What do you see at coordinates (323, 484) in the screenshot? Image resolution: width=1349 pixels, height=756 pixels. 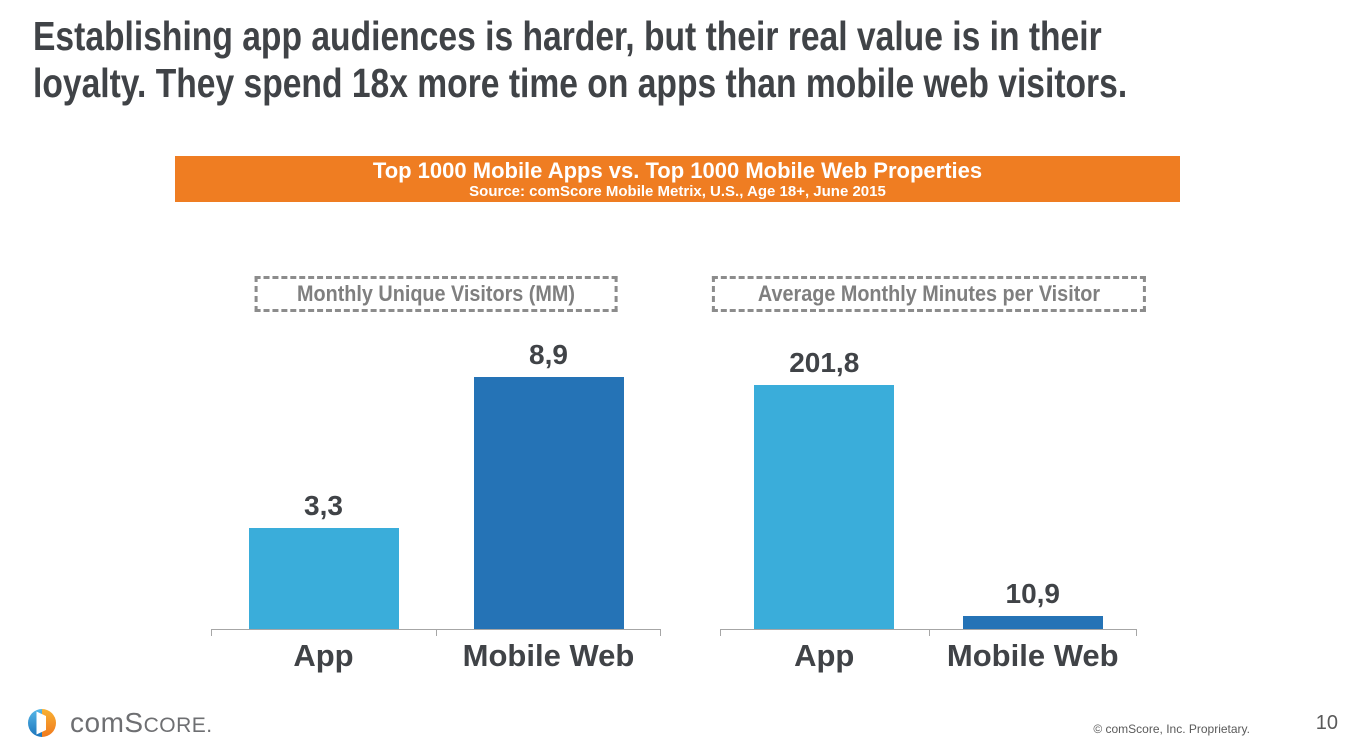 I see `bar-slot-app: 3,3` at bounding box center [323, 484].